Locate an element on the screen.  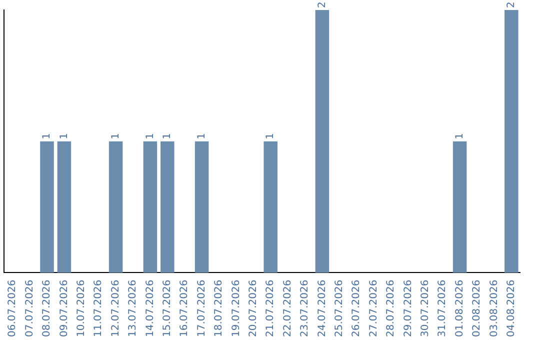
x-tick-label: 17.07.2026 is located at coordinates (202, 309).